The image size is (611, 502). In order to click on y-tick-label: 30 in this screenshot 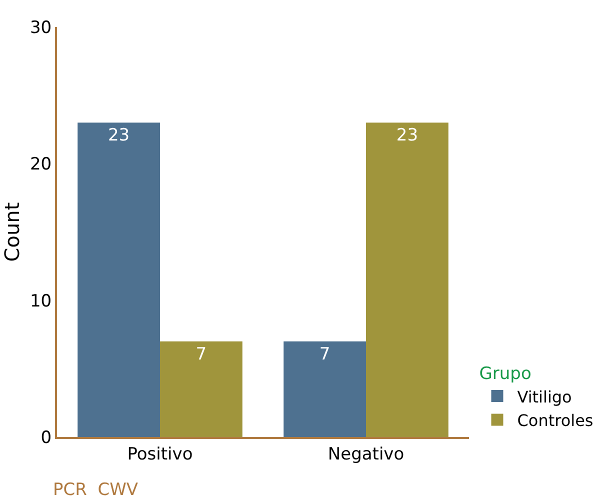, I will do `click(41, 28)`.